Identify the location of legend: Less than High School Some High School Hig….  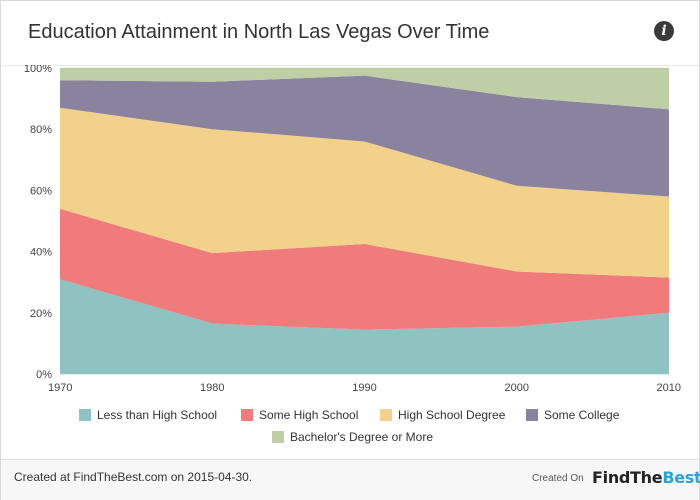
(349, 426).